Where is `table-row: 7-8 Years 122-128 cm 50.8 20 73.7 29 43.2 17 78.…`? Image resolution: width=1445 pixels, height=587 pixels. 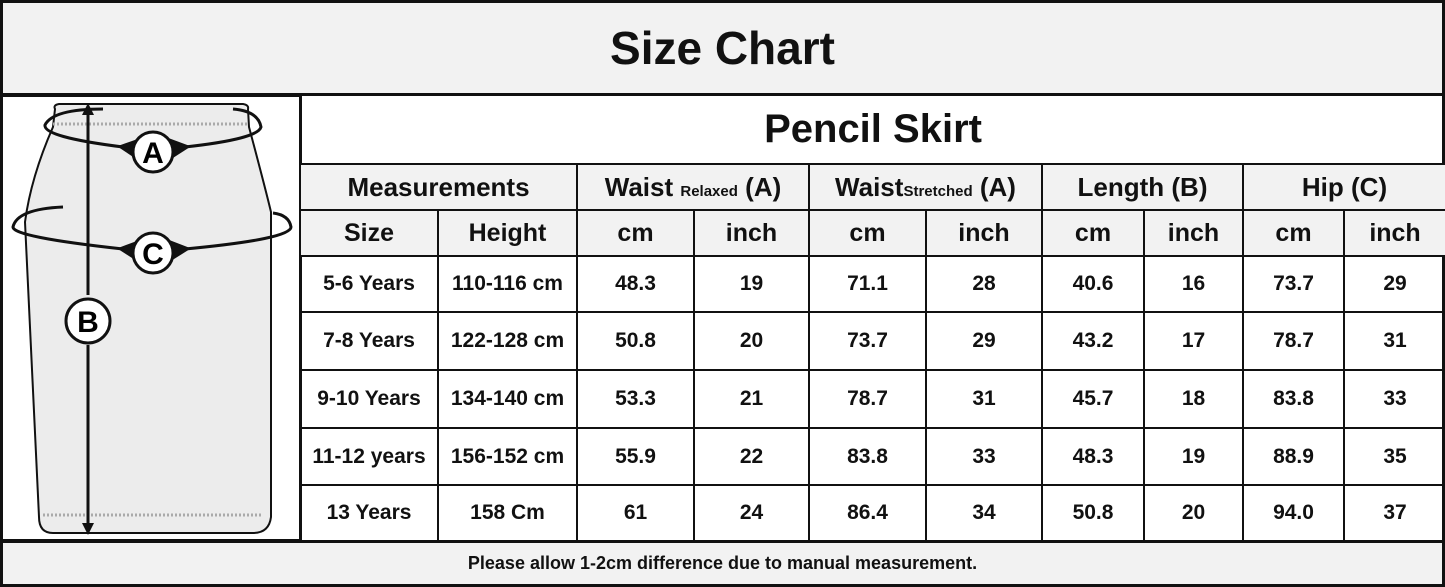
table-row: 7-8 Years 122-128 cm 50.8 20 73.7 29 43.2 17 78.… is located at coordinates (872, 341).